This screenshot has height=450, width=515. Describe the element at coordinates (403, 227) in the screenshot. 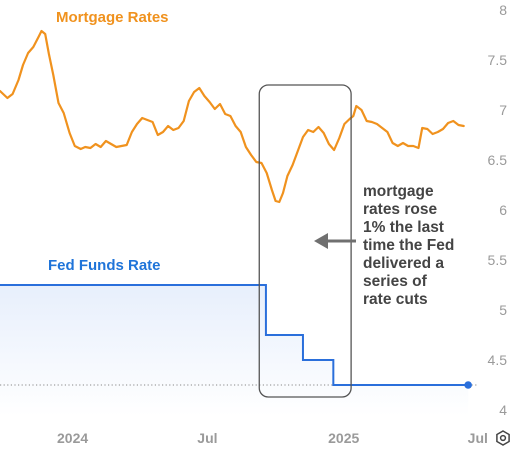

I see `annotation-line: 1% the last` at that location.